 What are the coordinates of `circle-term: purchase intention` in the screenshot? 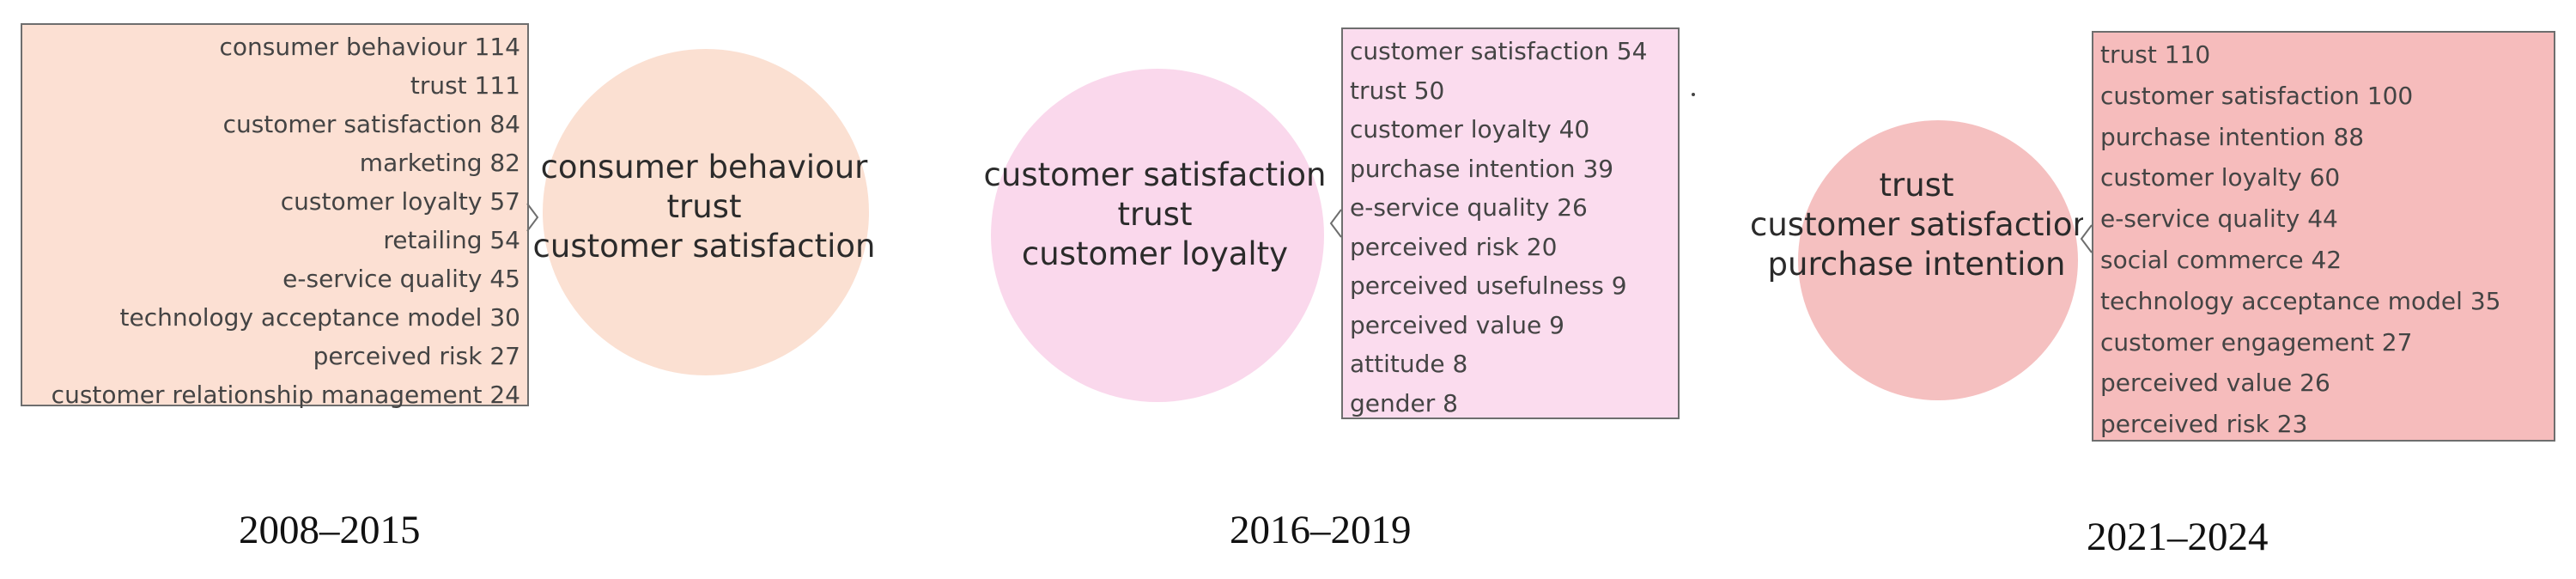 It's located at (1916, 264).